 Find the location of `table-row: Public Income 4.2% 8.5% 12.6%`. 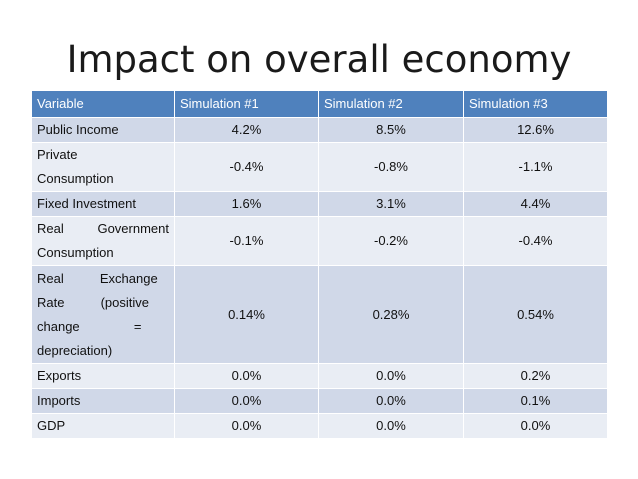

table-row: Public Income 4.2% 8.5% 12.6% is located at coordinates (319, 130).